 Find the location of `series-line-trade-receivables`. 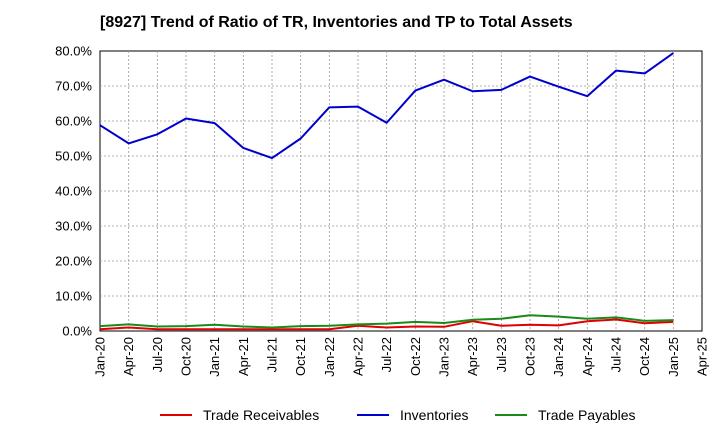

series-line-trade-receivables is located at coordinates (386, 324).